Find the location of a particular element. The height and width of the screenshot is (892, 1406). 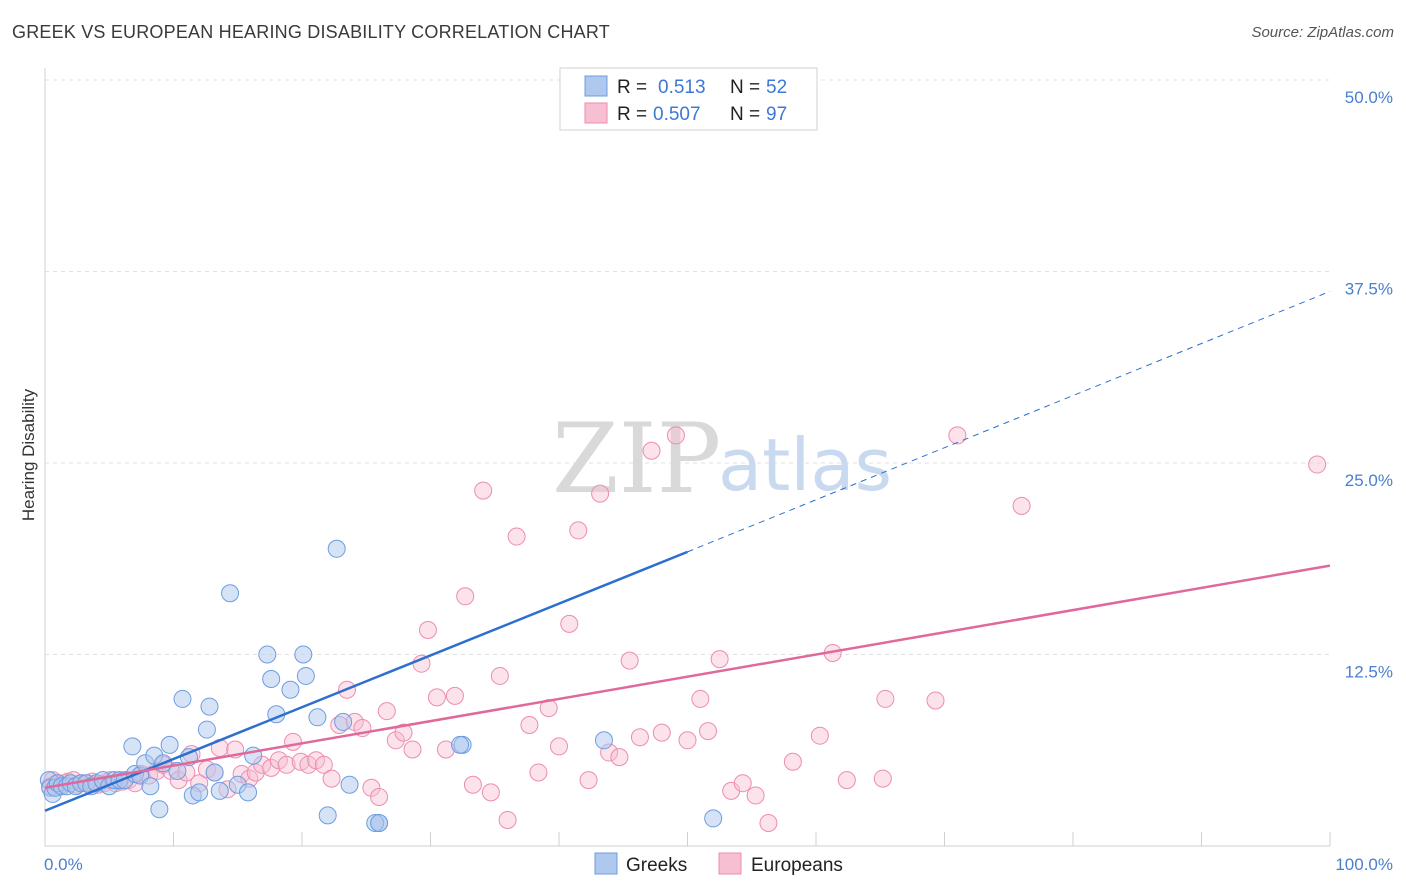

chart-source: Source: ZipAtlas.com is located at coordinates (1322, 32).